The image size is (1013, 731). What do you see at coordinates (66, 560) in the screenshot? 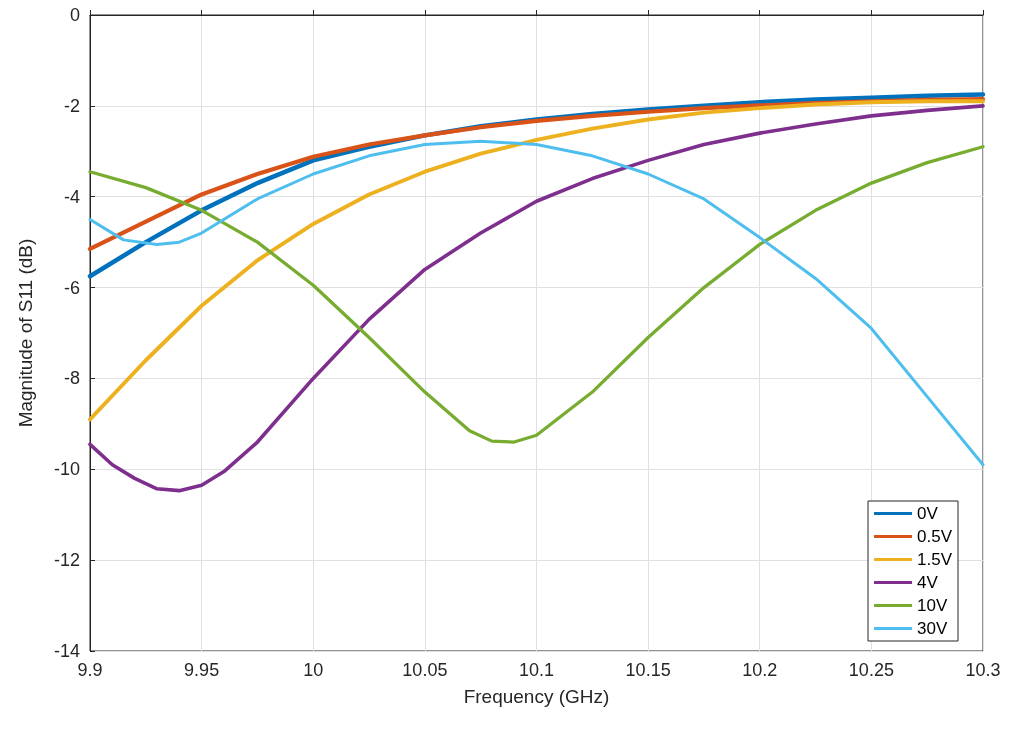
I see `y-tick-label: -12` at bounding box center [66, 560].